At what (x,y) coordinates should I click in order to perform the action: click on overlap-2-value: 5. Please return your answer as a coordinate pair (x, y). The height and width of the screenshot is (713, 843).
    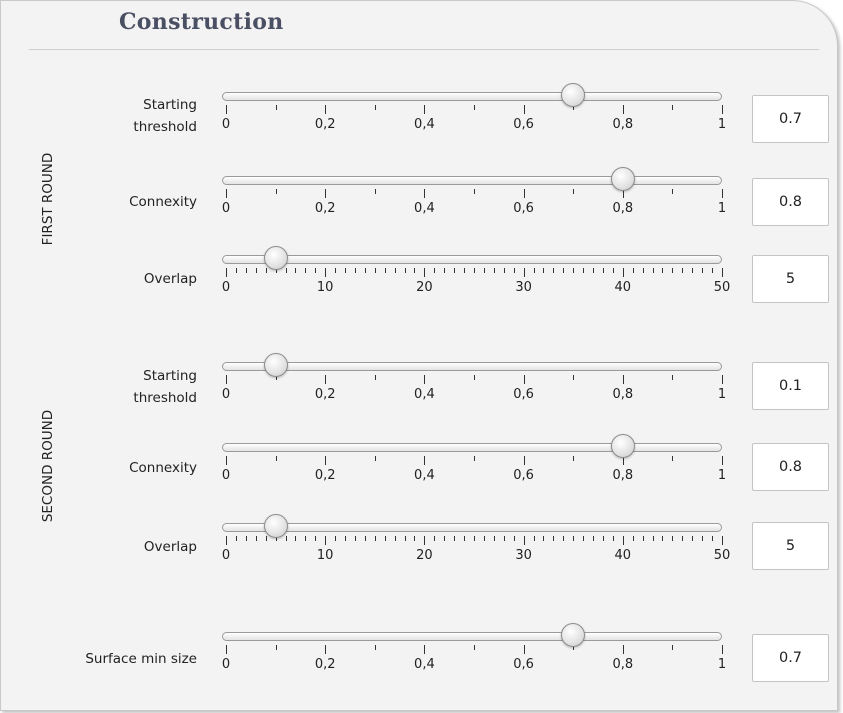
    Looking at the image, I should click on (790, 546).